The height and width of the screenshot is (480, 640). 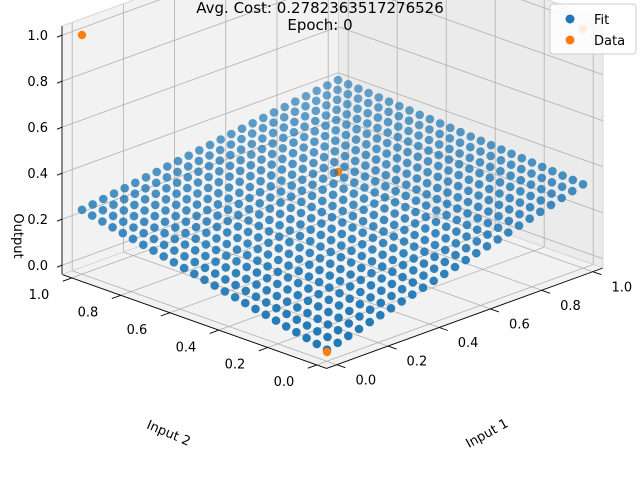 I want to click on y-tick-mark, so click(x=312, y=366).